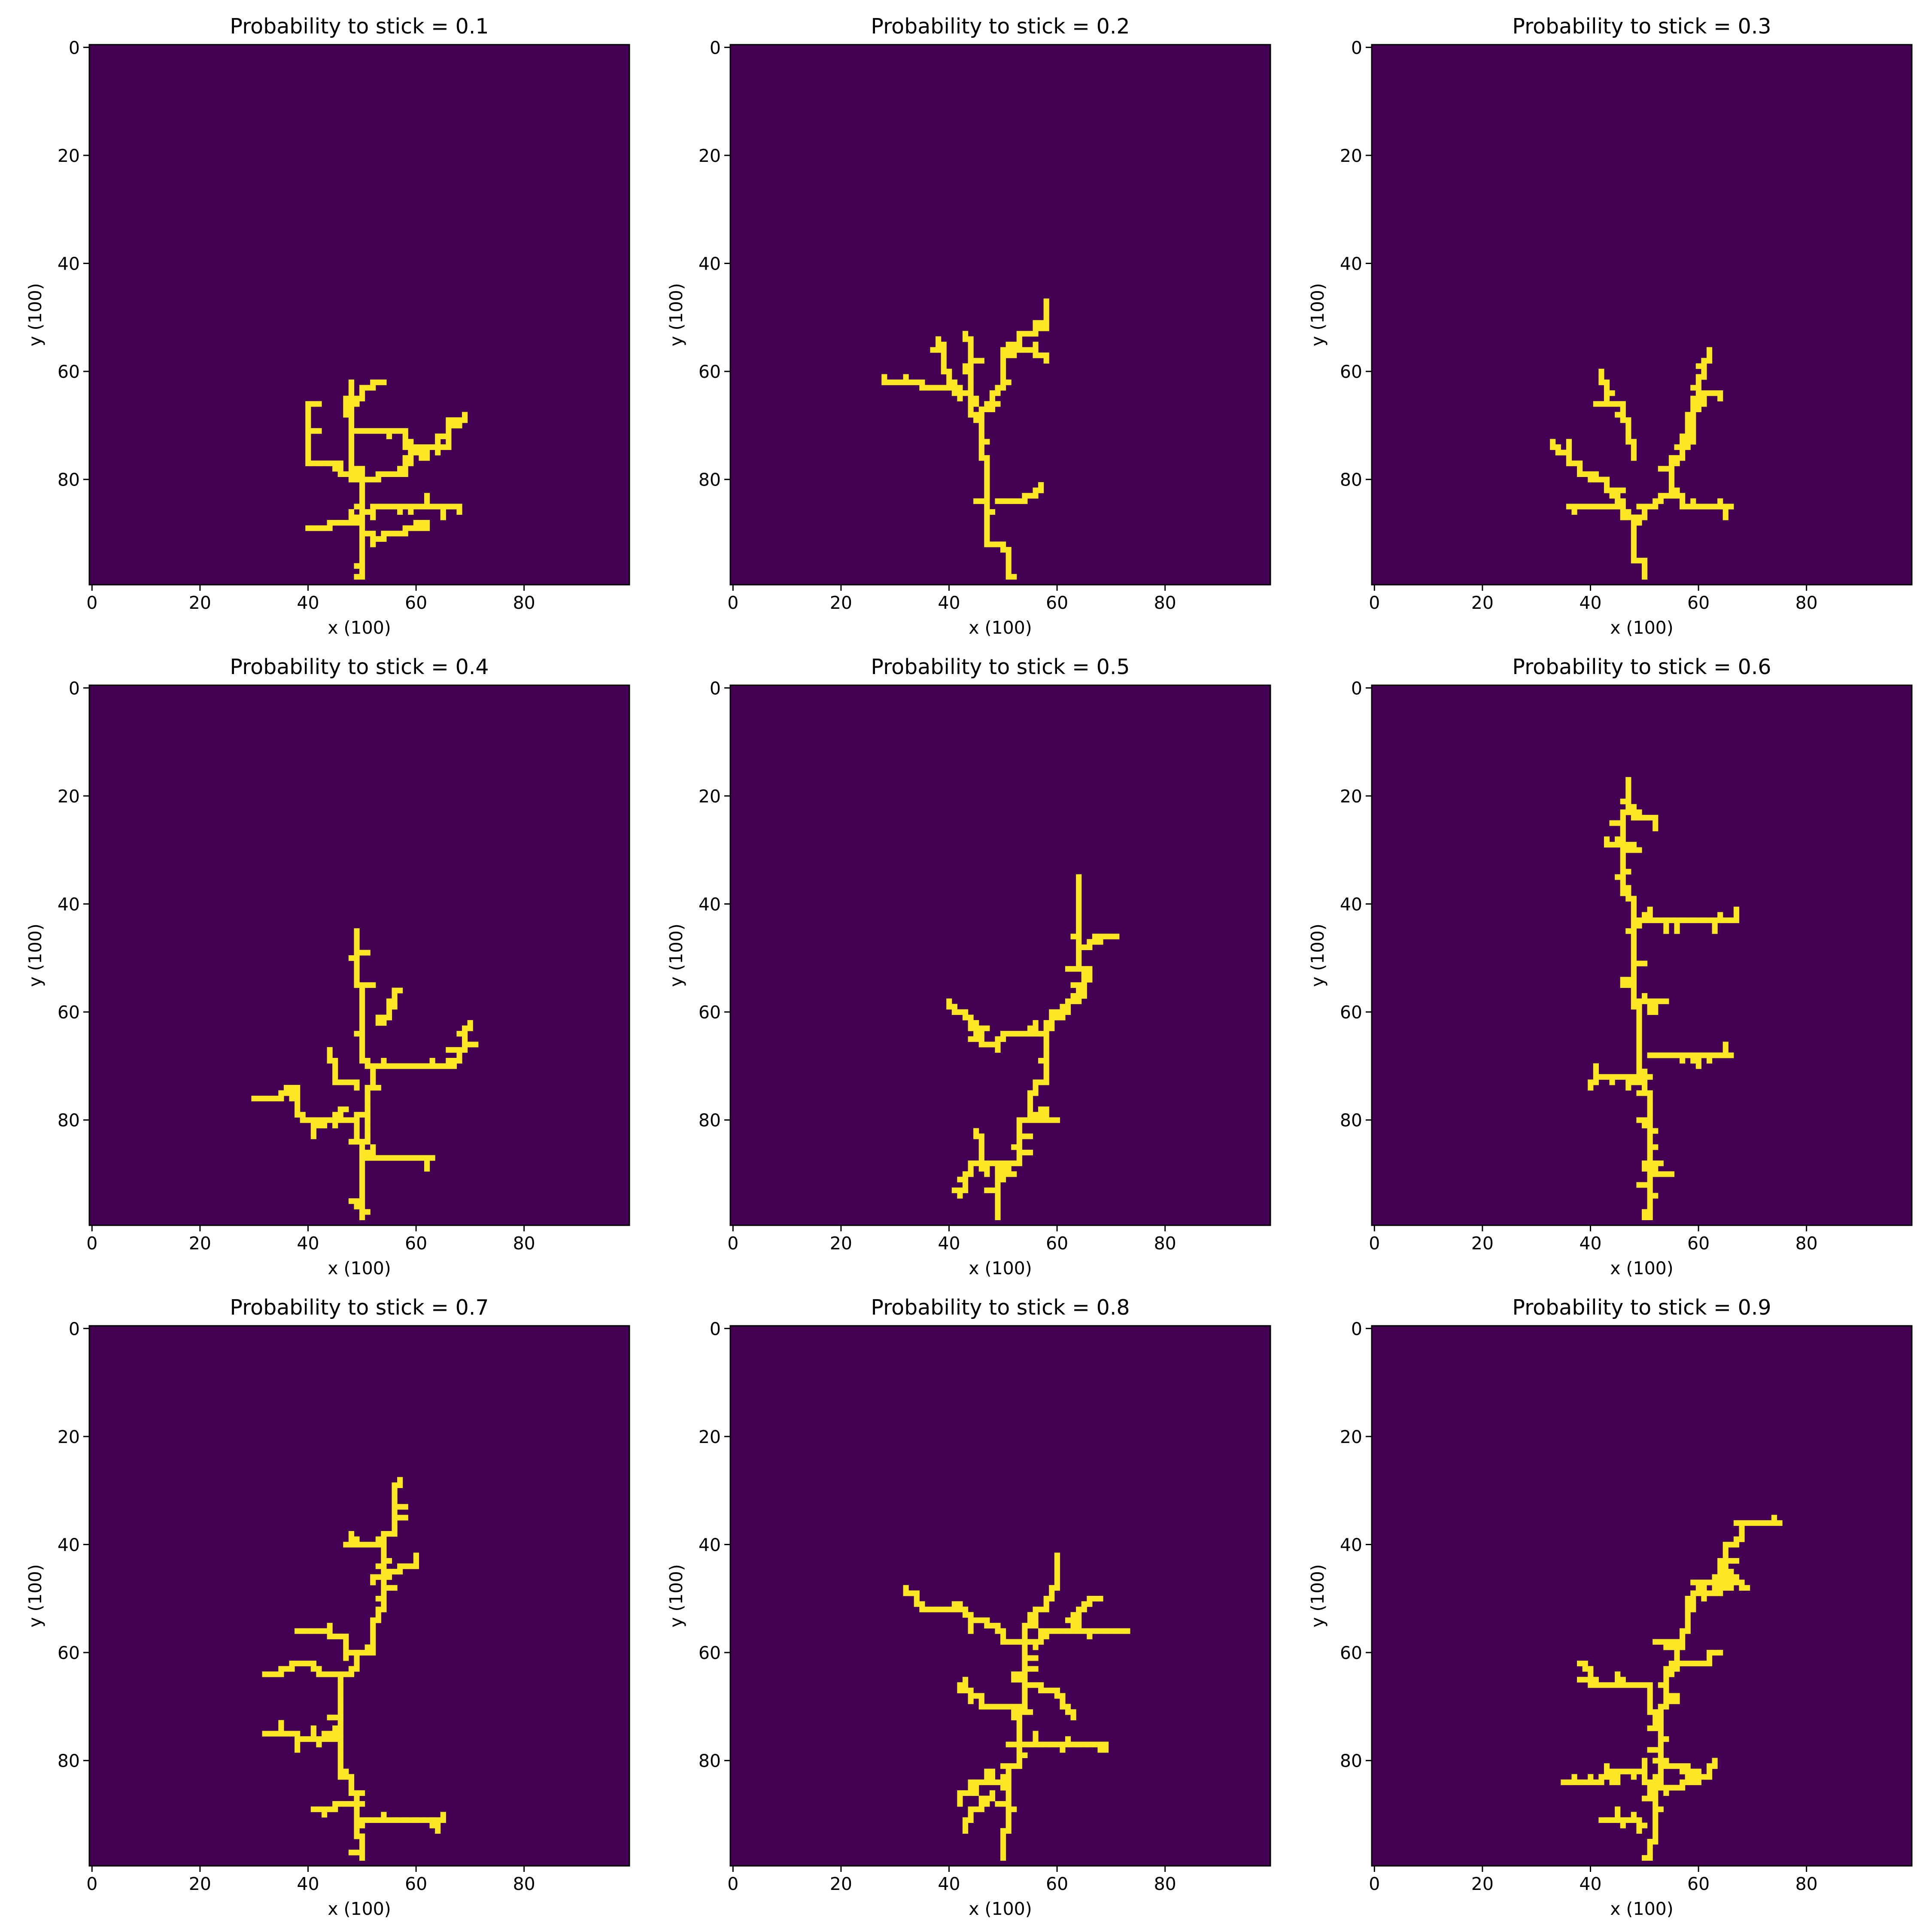 The width and height of the screenshot is (1932, 1932). What do you see at coordinates (524, 602) in the screenshot?
I see `x-tick-label: 80` at bounding box center [524, 602].